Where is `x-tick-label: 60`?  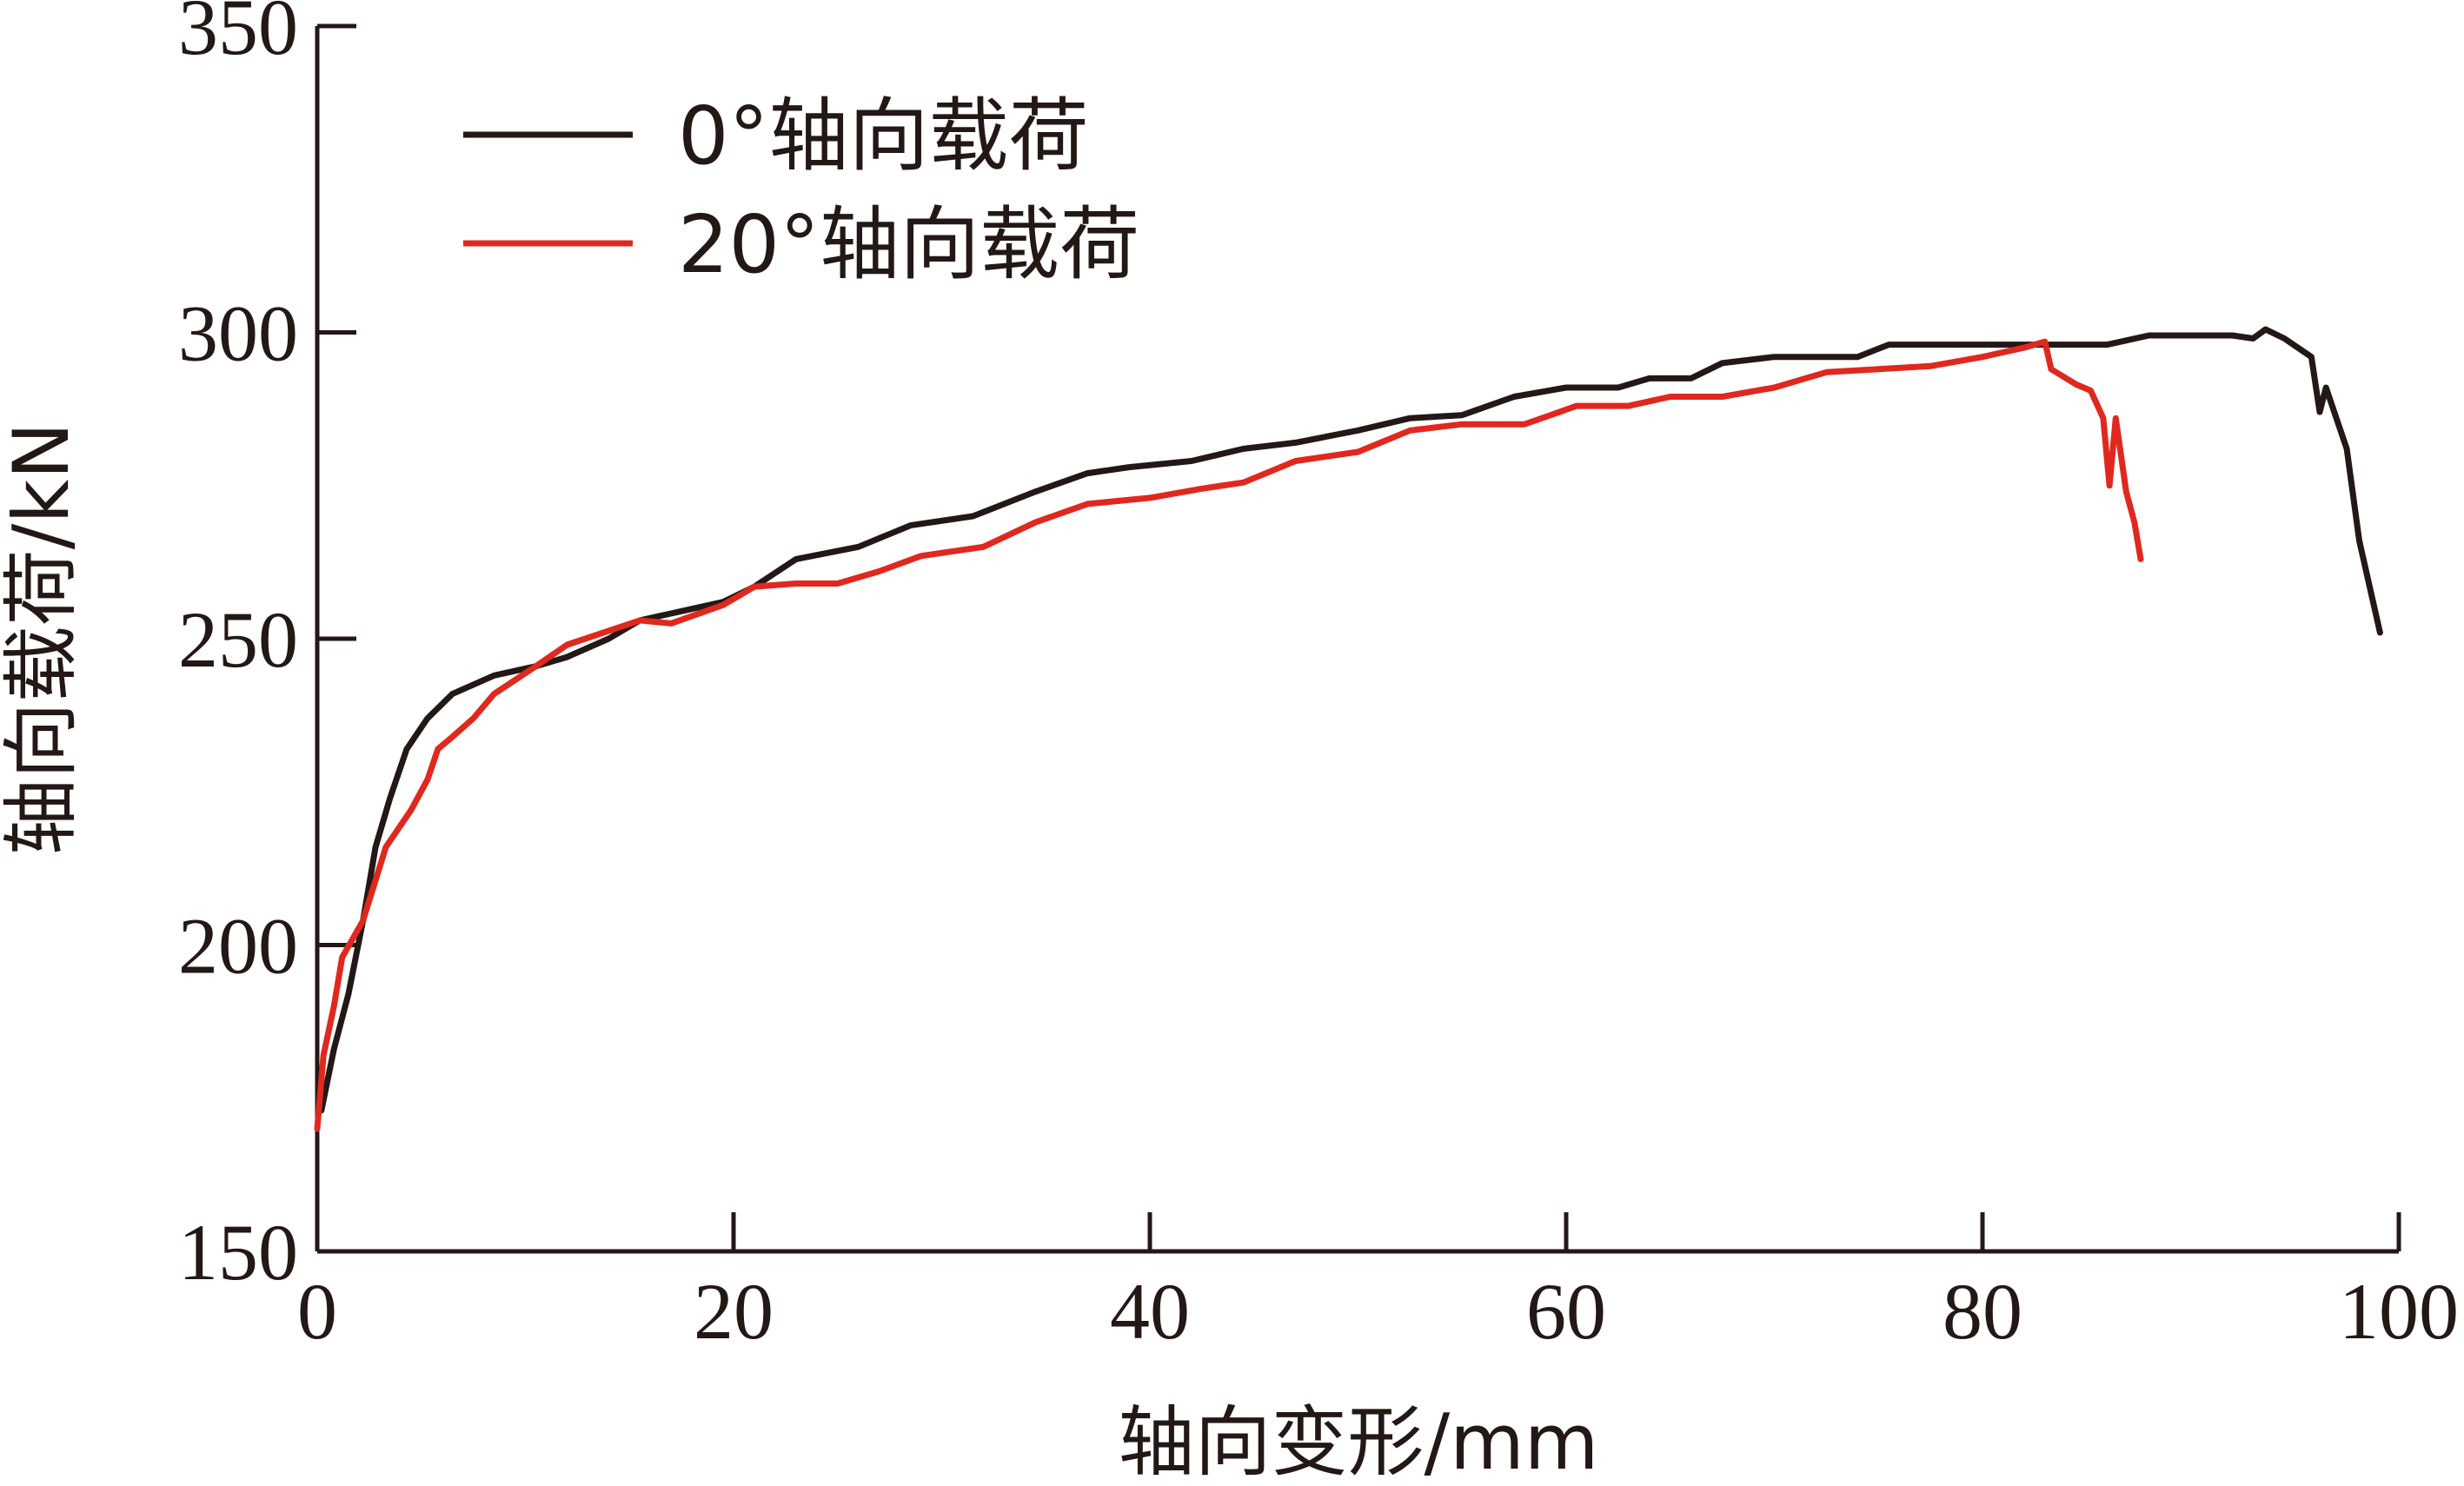 x-tick-label: 60 is located at coordinates (1566, 1311).